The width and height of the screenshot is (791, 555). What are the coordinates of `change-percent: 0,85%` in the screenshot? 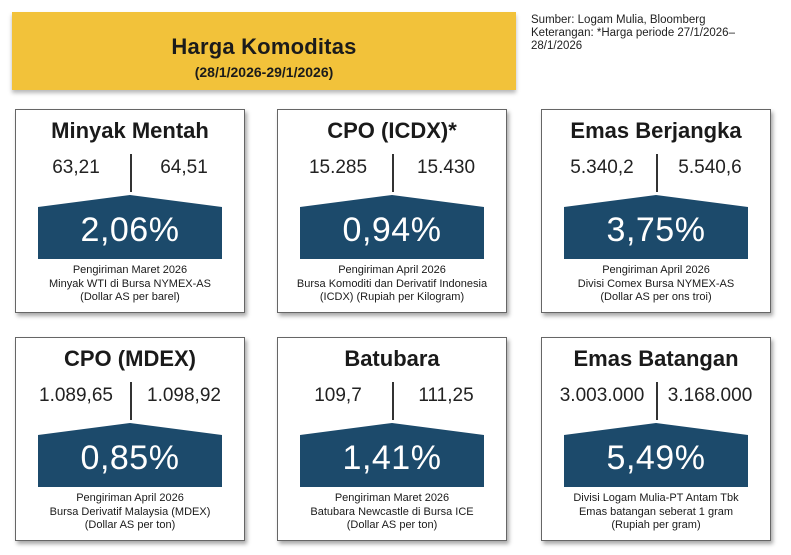 It's located at (130, 458).